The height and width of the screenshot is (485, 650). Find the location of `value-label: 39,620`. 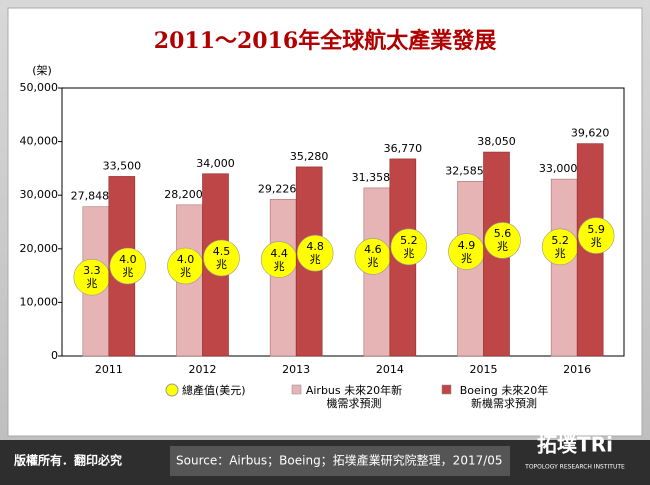

value-label: 39,620 is located at coordinates (590, 133).